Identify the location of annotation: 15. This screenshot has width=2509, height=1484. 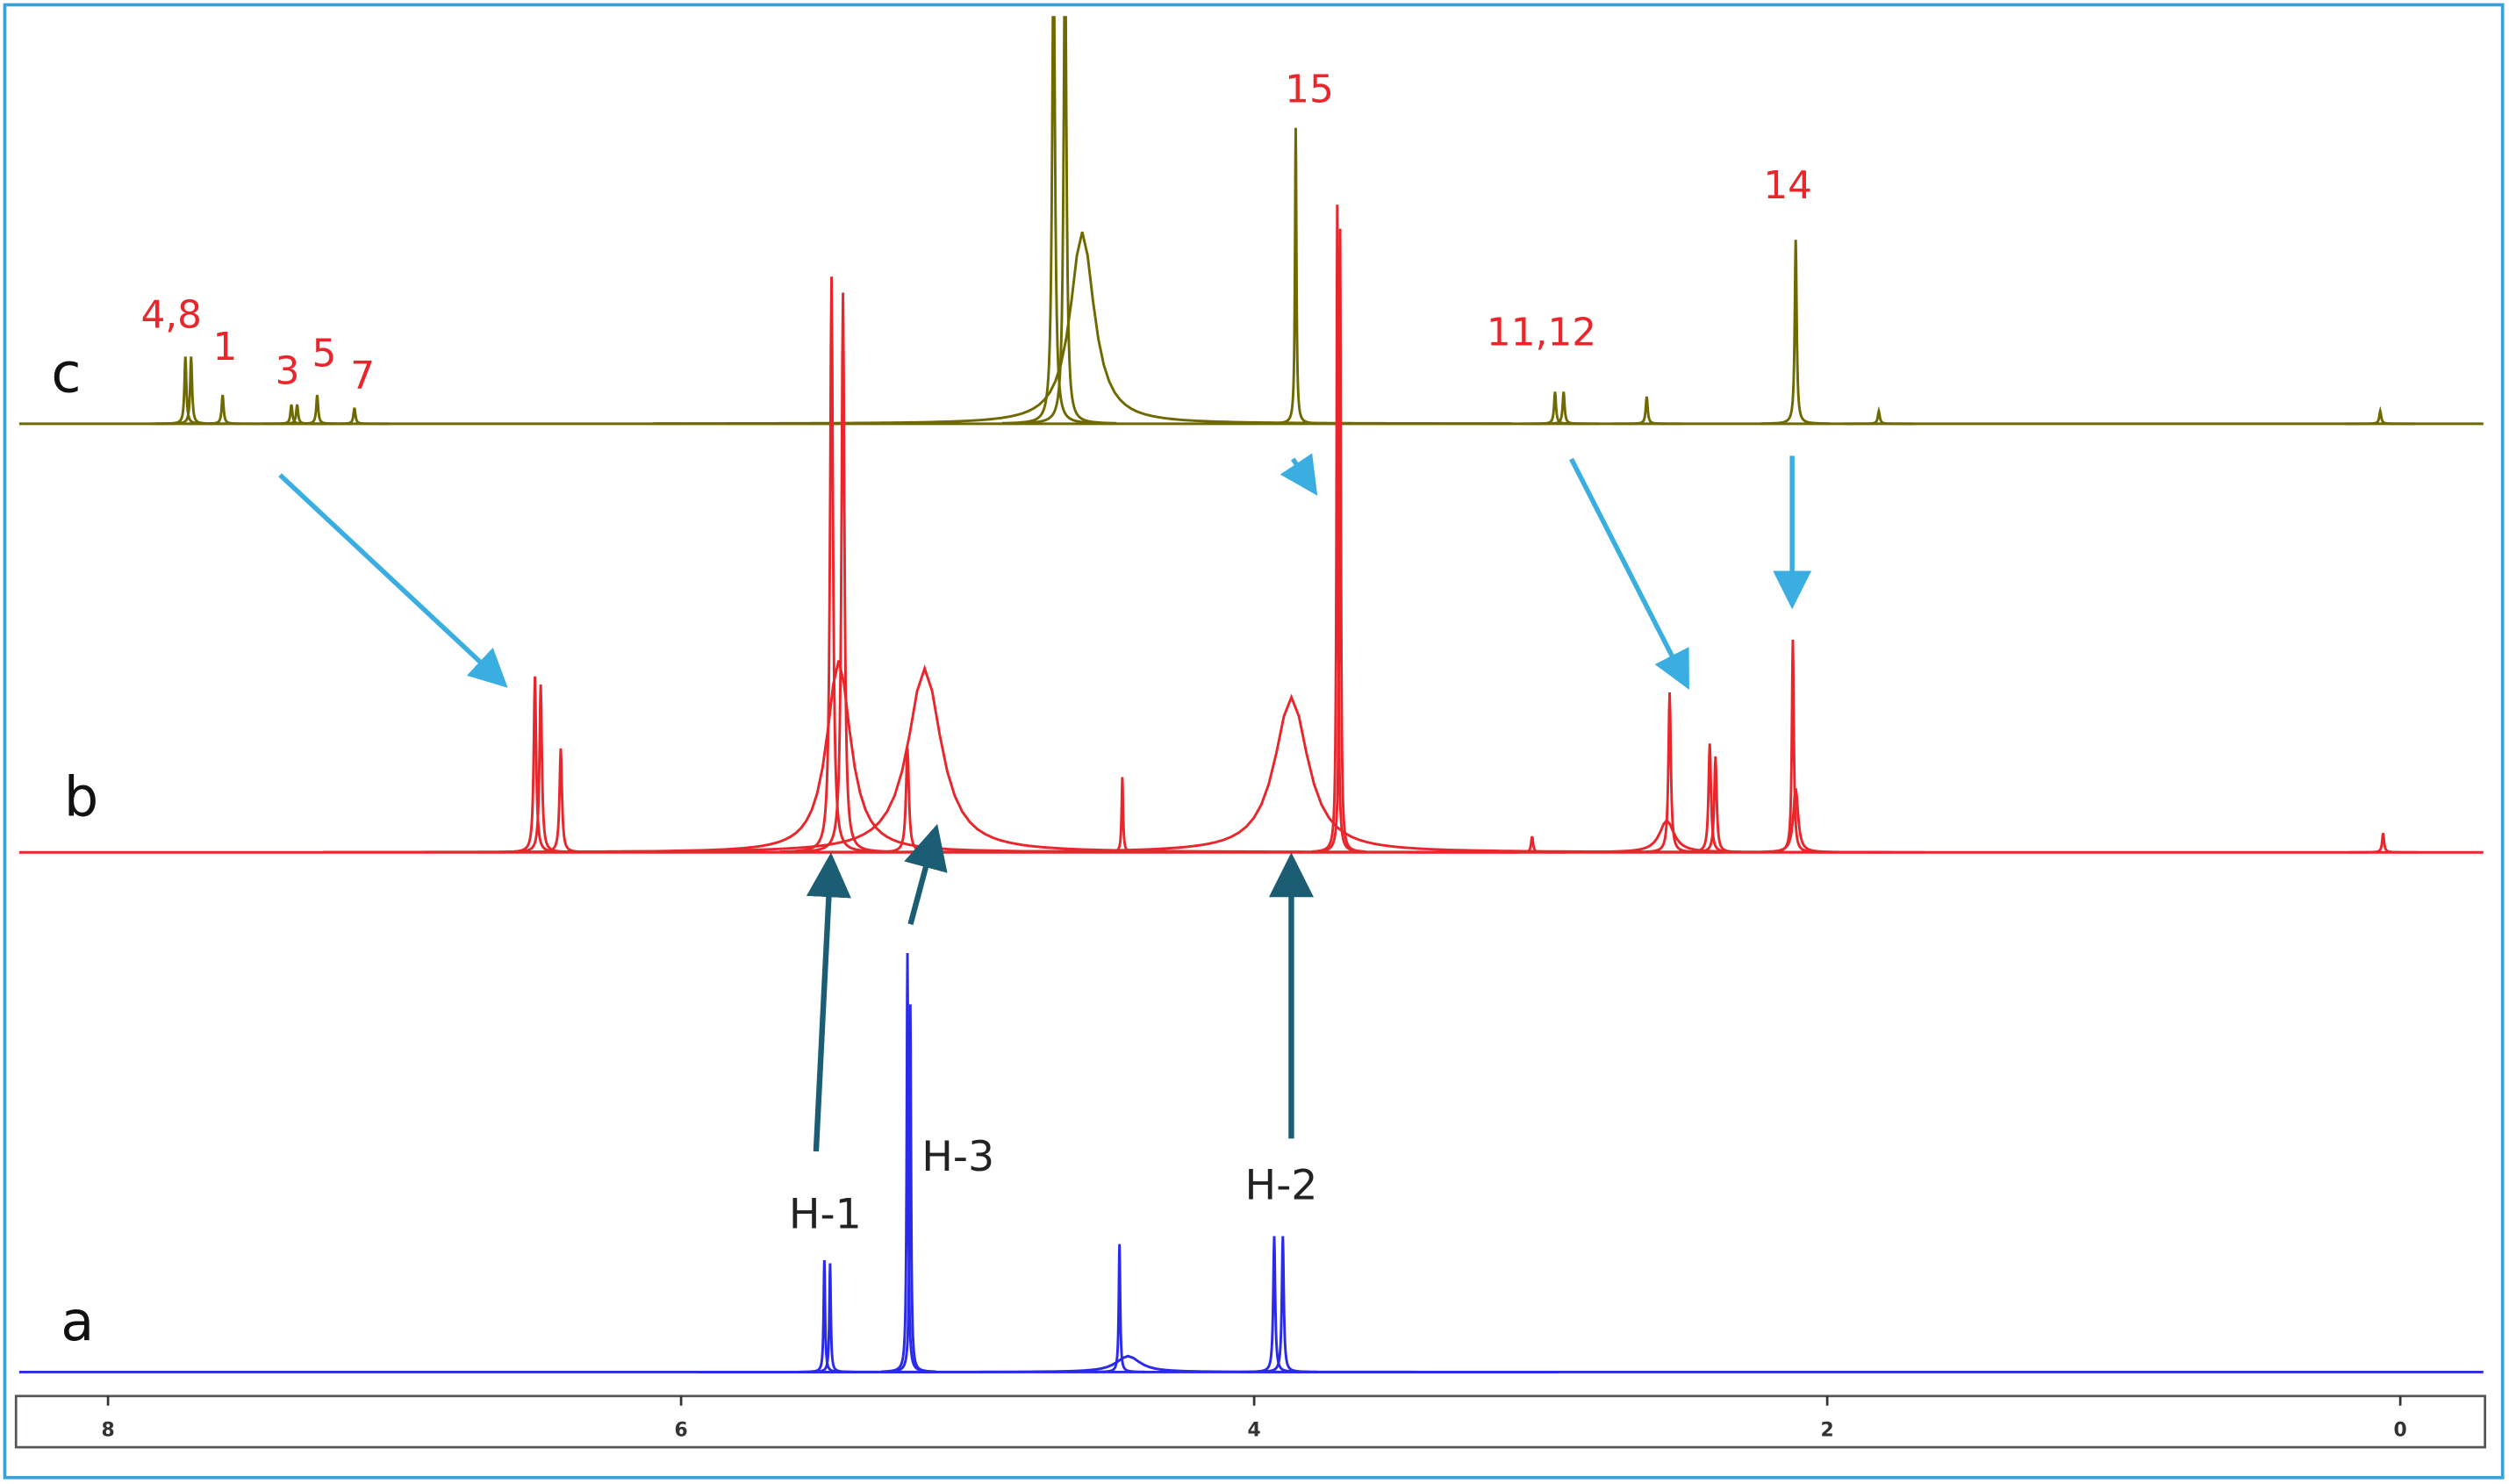
(1309, 90).